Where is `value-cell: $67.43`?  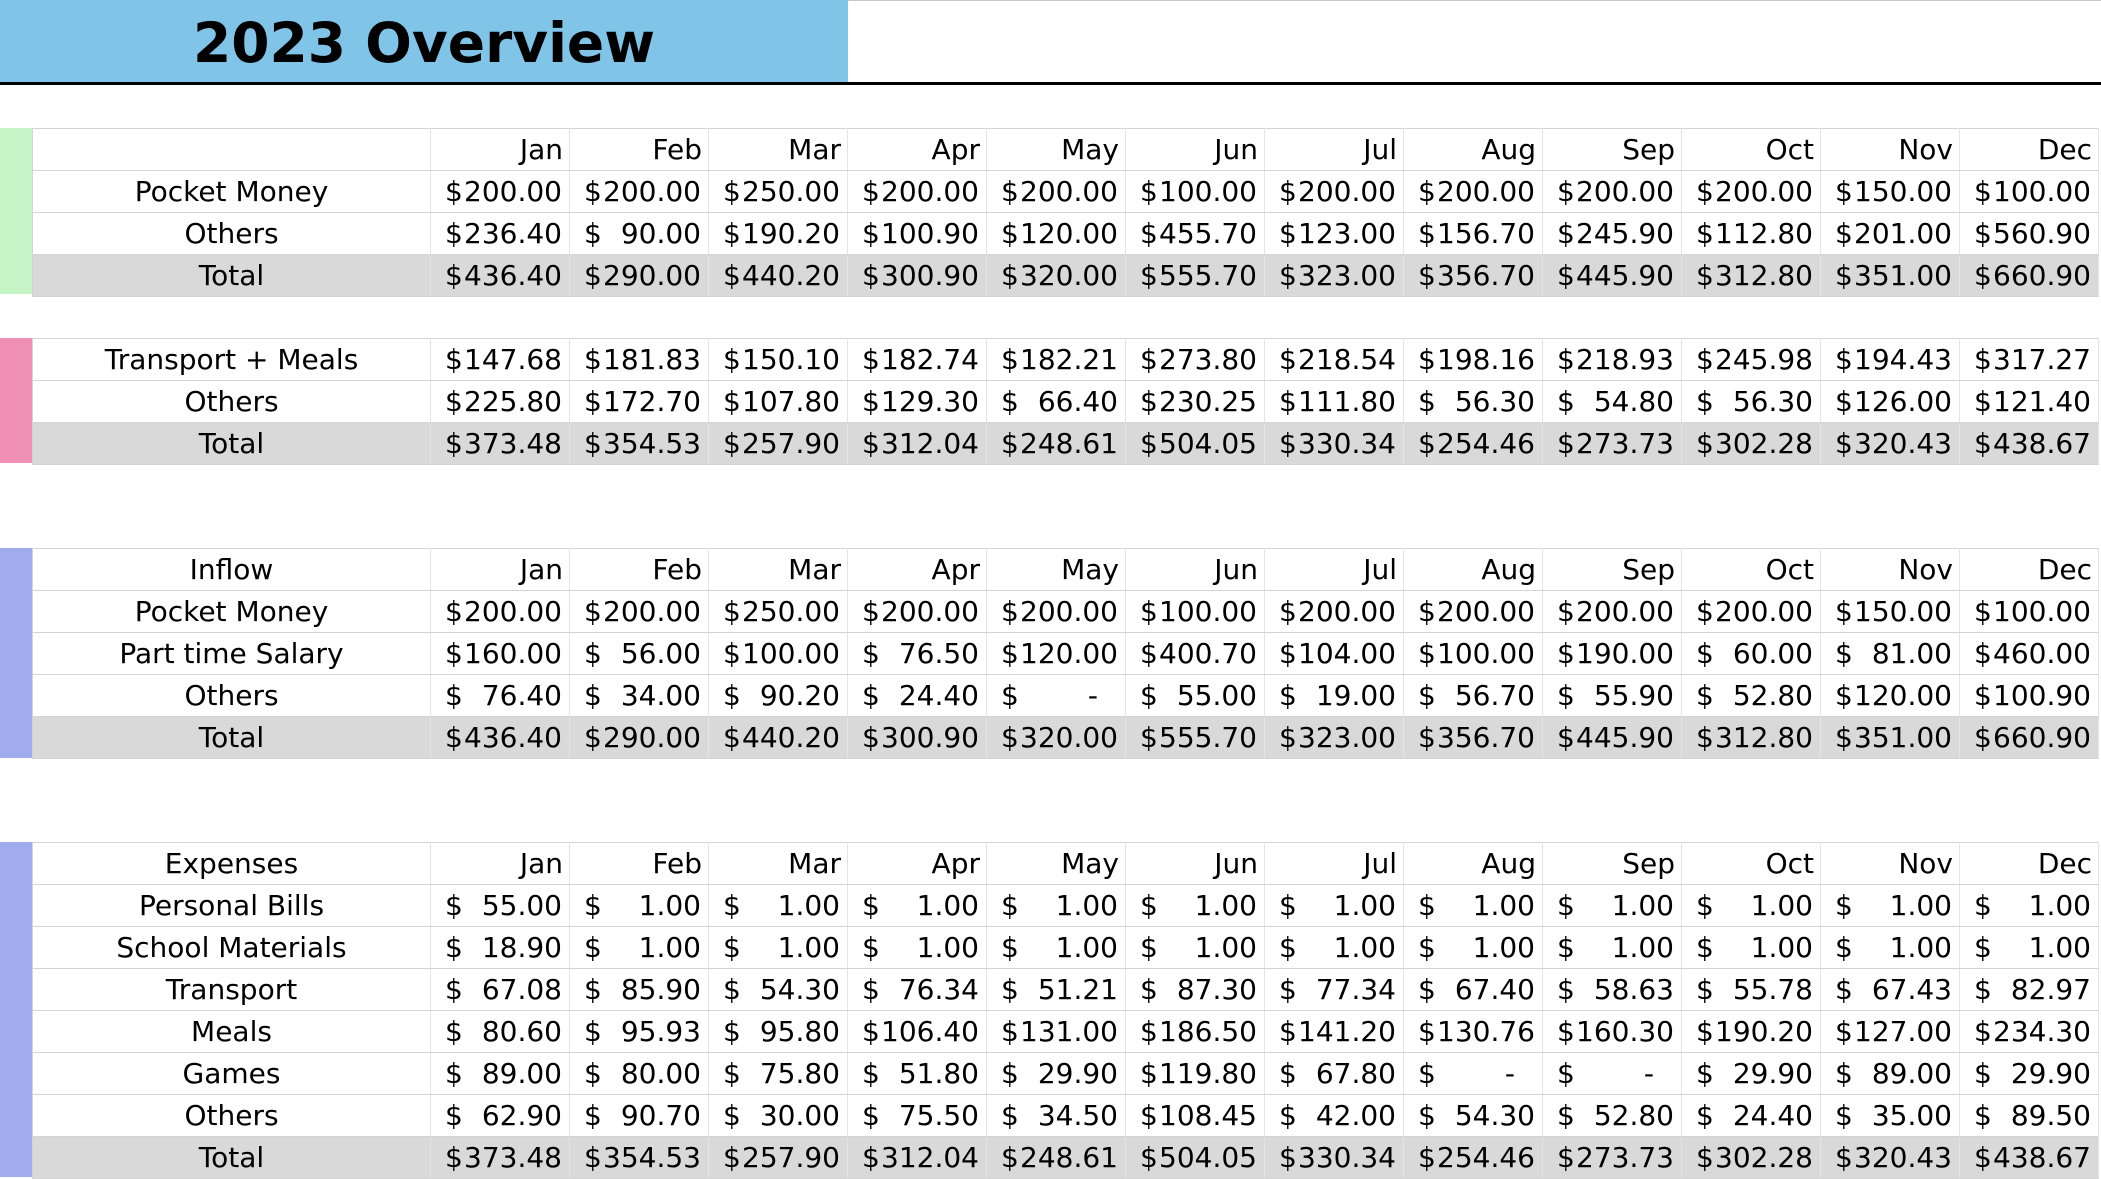
value-cell: $67.43 is located at coordinates (1890, 989).